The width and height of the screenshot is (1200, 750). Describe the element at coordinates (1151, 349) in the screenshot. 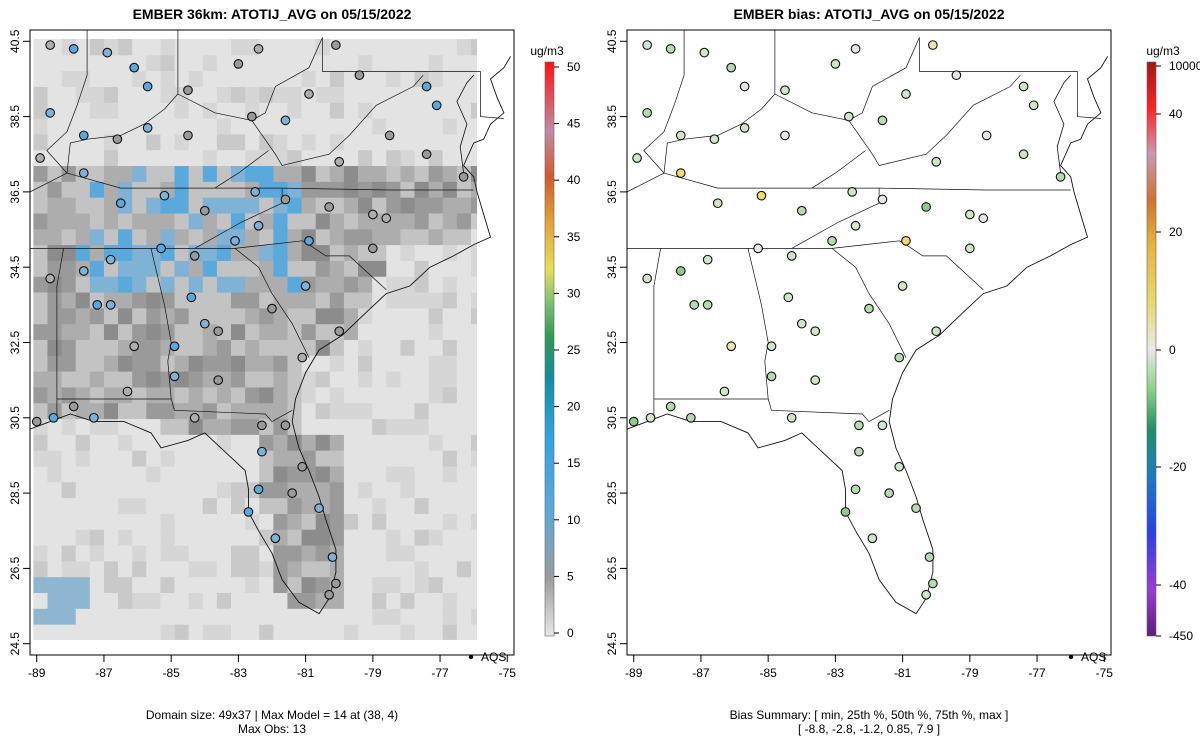

I see `bias-colorbar` at that location.